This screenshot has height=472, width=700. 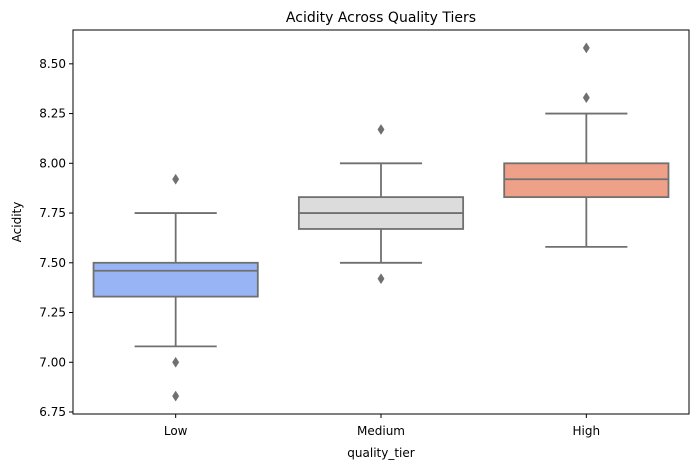 I want to click on y-tick-label: 6.75, so click(x=52, y=412).